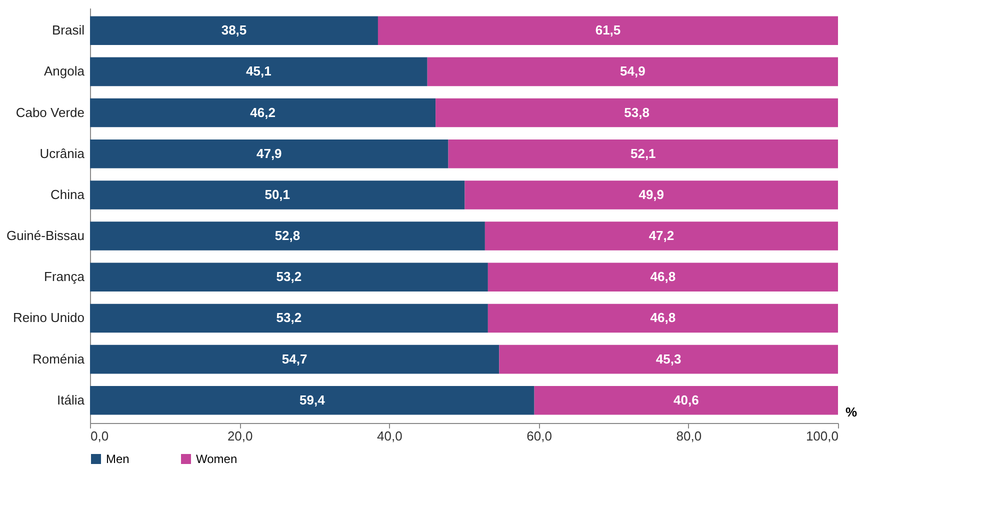 Image resolution: width=987 pixels, height=516 pixels. Describe the element at coordinates (50, 112) in the screenshot. I see `y-tick-label: Cabo Verde` at that location.